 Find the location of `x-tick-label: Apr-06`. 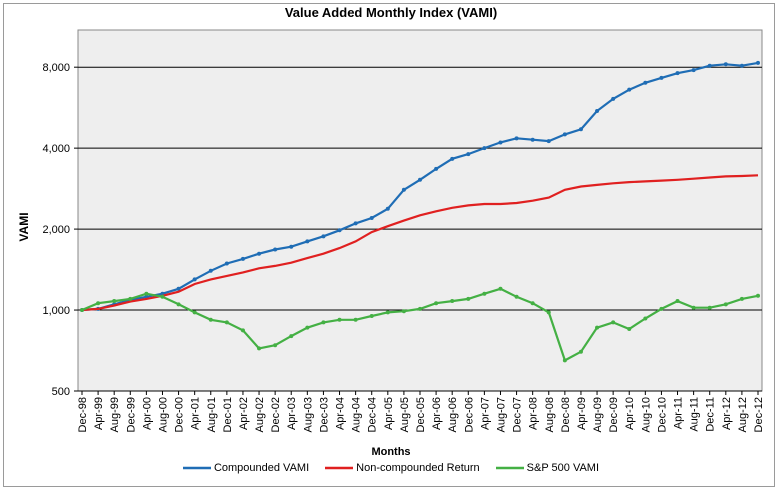

x-tick-label: Apr-06 is located at coordinates (437, 413).